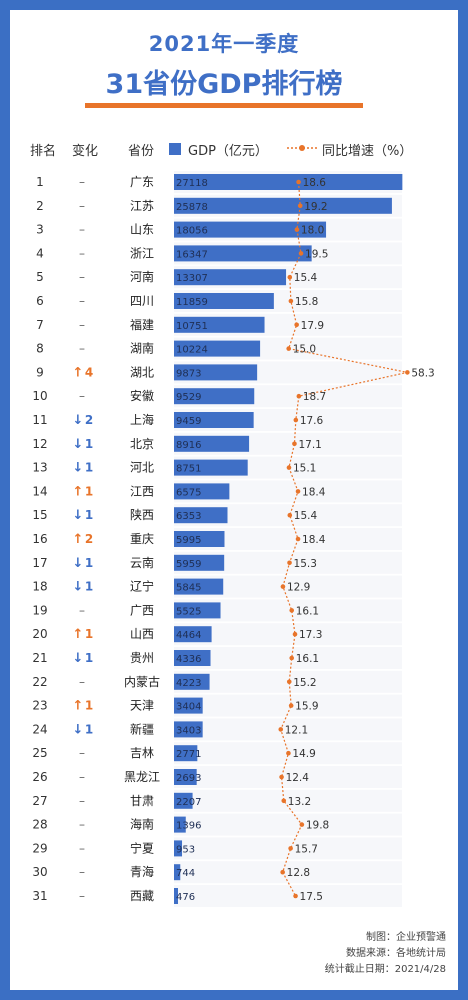  What do you see at coordinates (188, 445) in the screenshot?
I see `gdp-value-label: 8916` at bounding box center [188, 445].